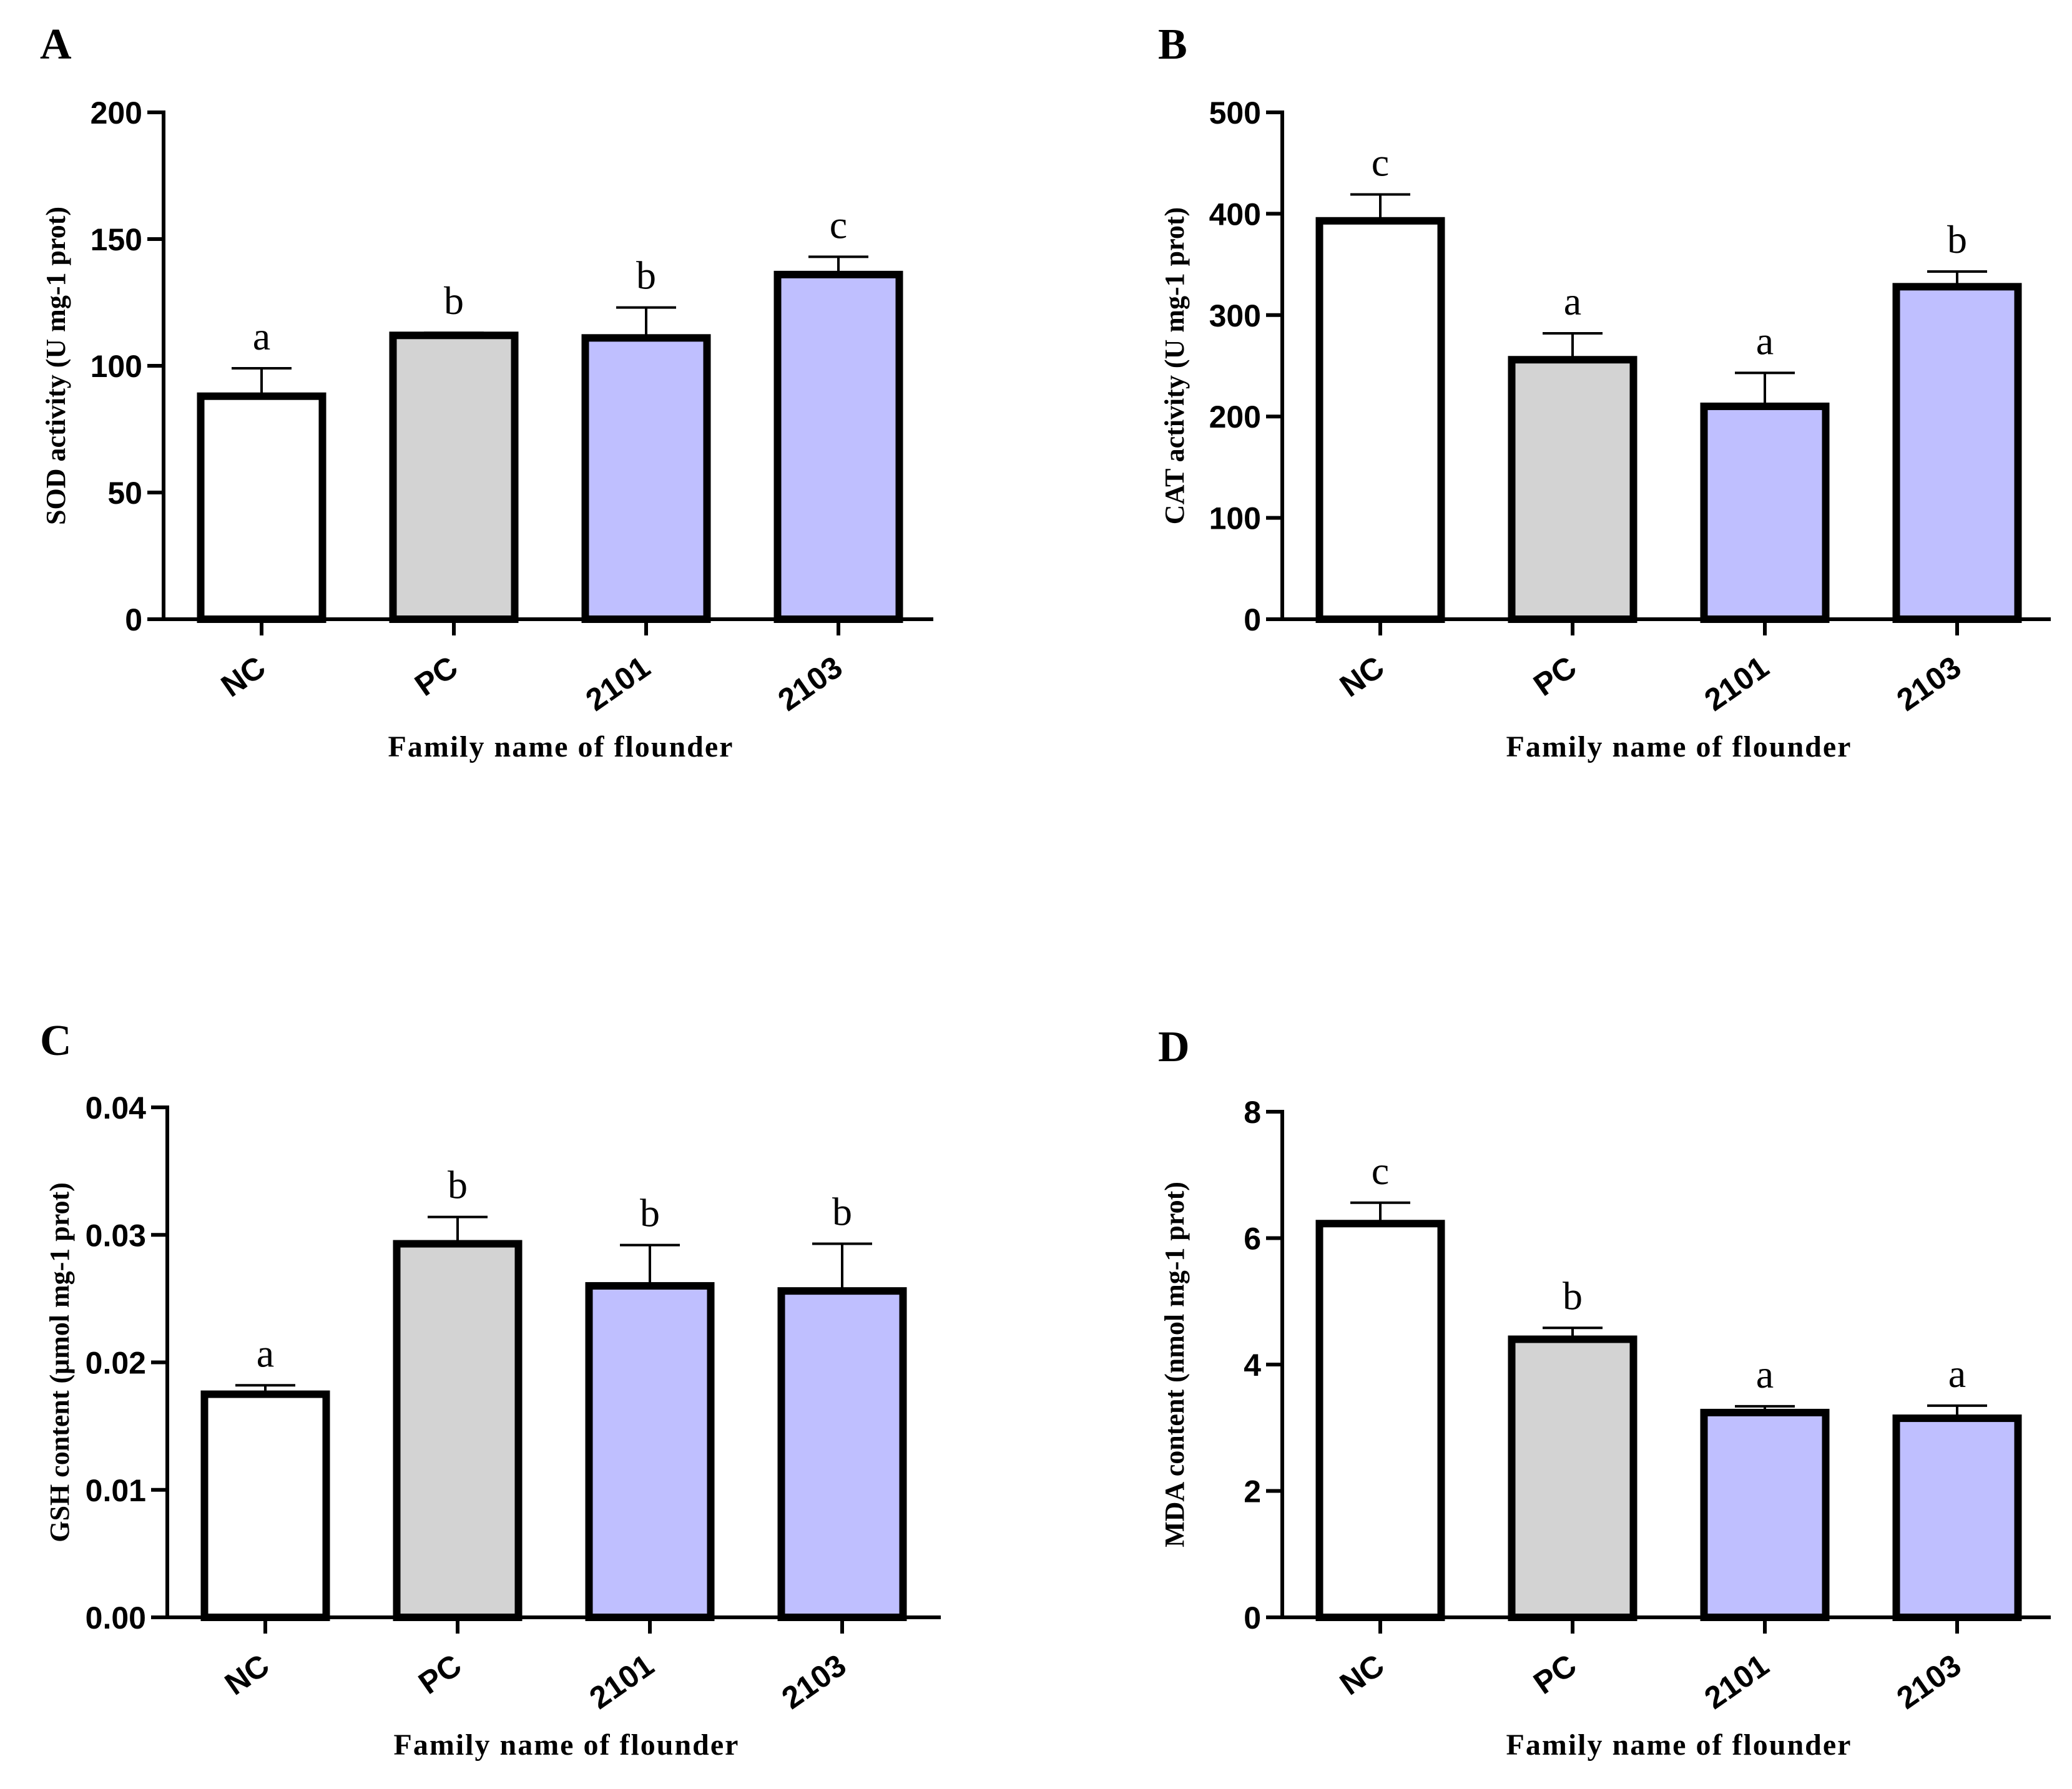  What do you see at coordinates (1235, 113) in the screenshot?
I see `y-tick-label: 500` at bounding box center [1235, 113].